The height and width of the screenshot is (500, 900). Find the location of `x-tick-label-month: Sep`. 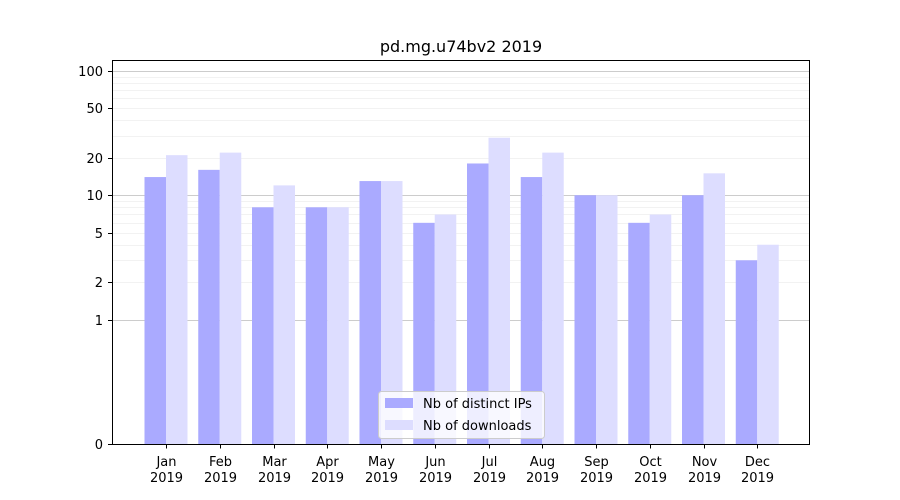

x-tick-label-month: Sep is located at coordinates (596, 462).